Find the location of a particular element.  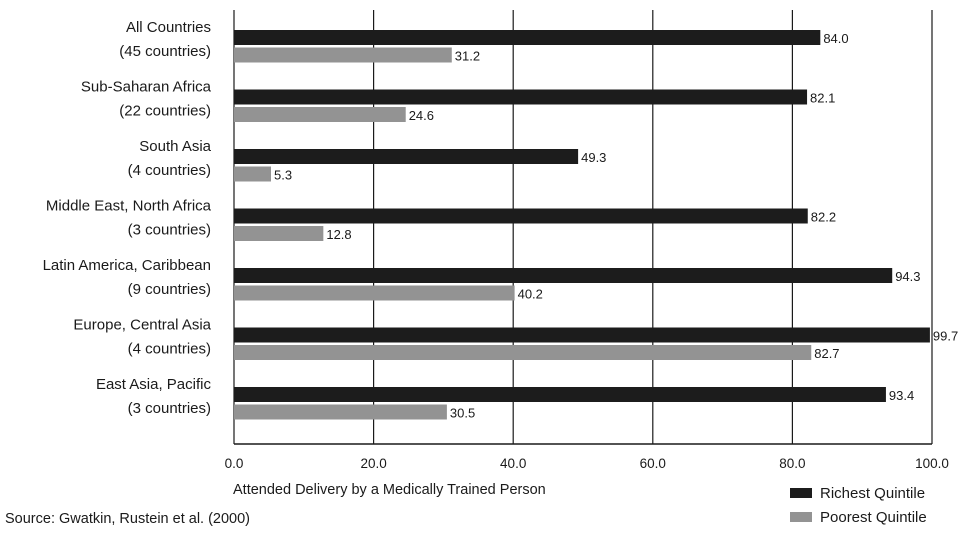

x-tick-label-2: 40.0 is located at coordinates (513, 463).